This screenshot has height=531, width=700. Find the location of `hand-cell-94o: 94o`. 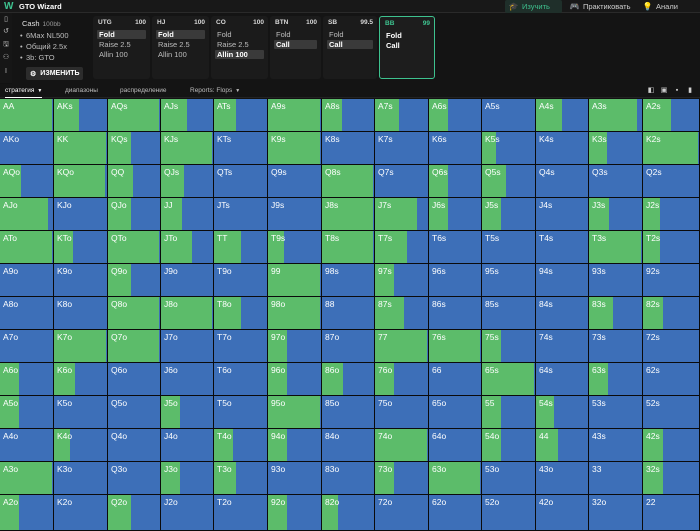

hand-cell-94o: 94o is located at coordinates (295, 445).